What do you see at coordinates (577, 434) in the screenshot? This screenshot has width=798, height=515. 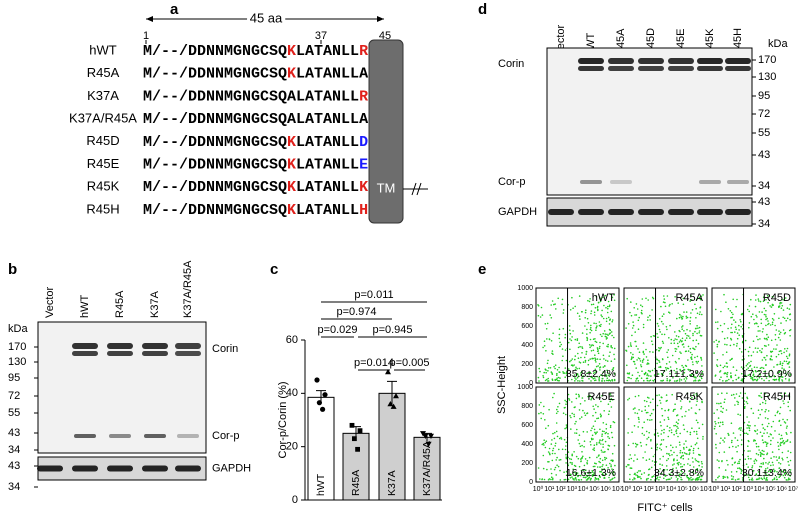 I see `plot-frame` at bounding box center [577, 434].